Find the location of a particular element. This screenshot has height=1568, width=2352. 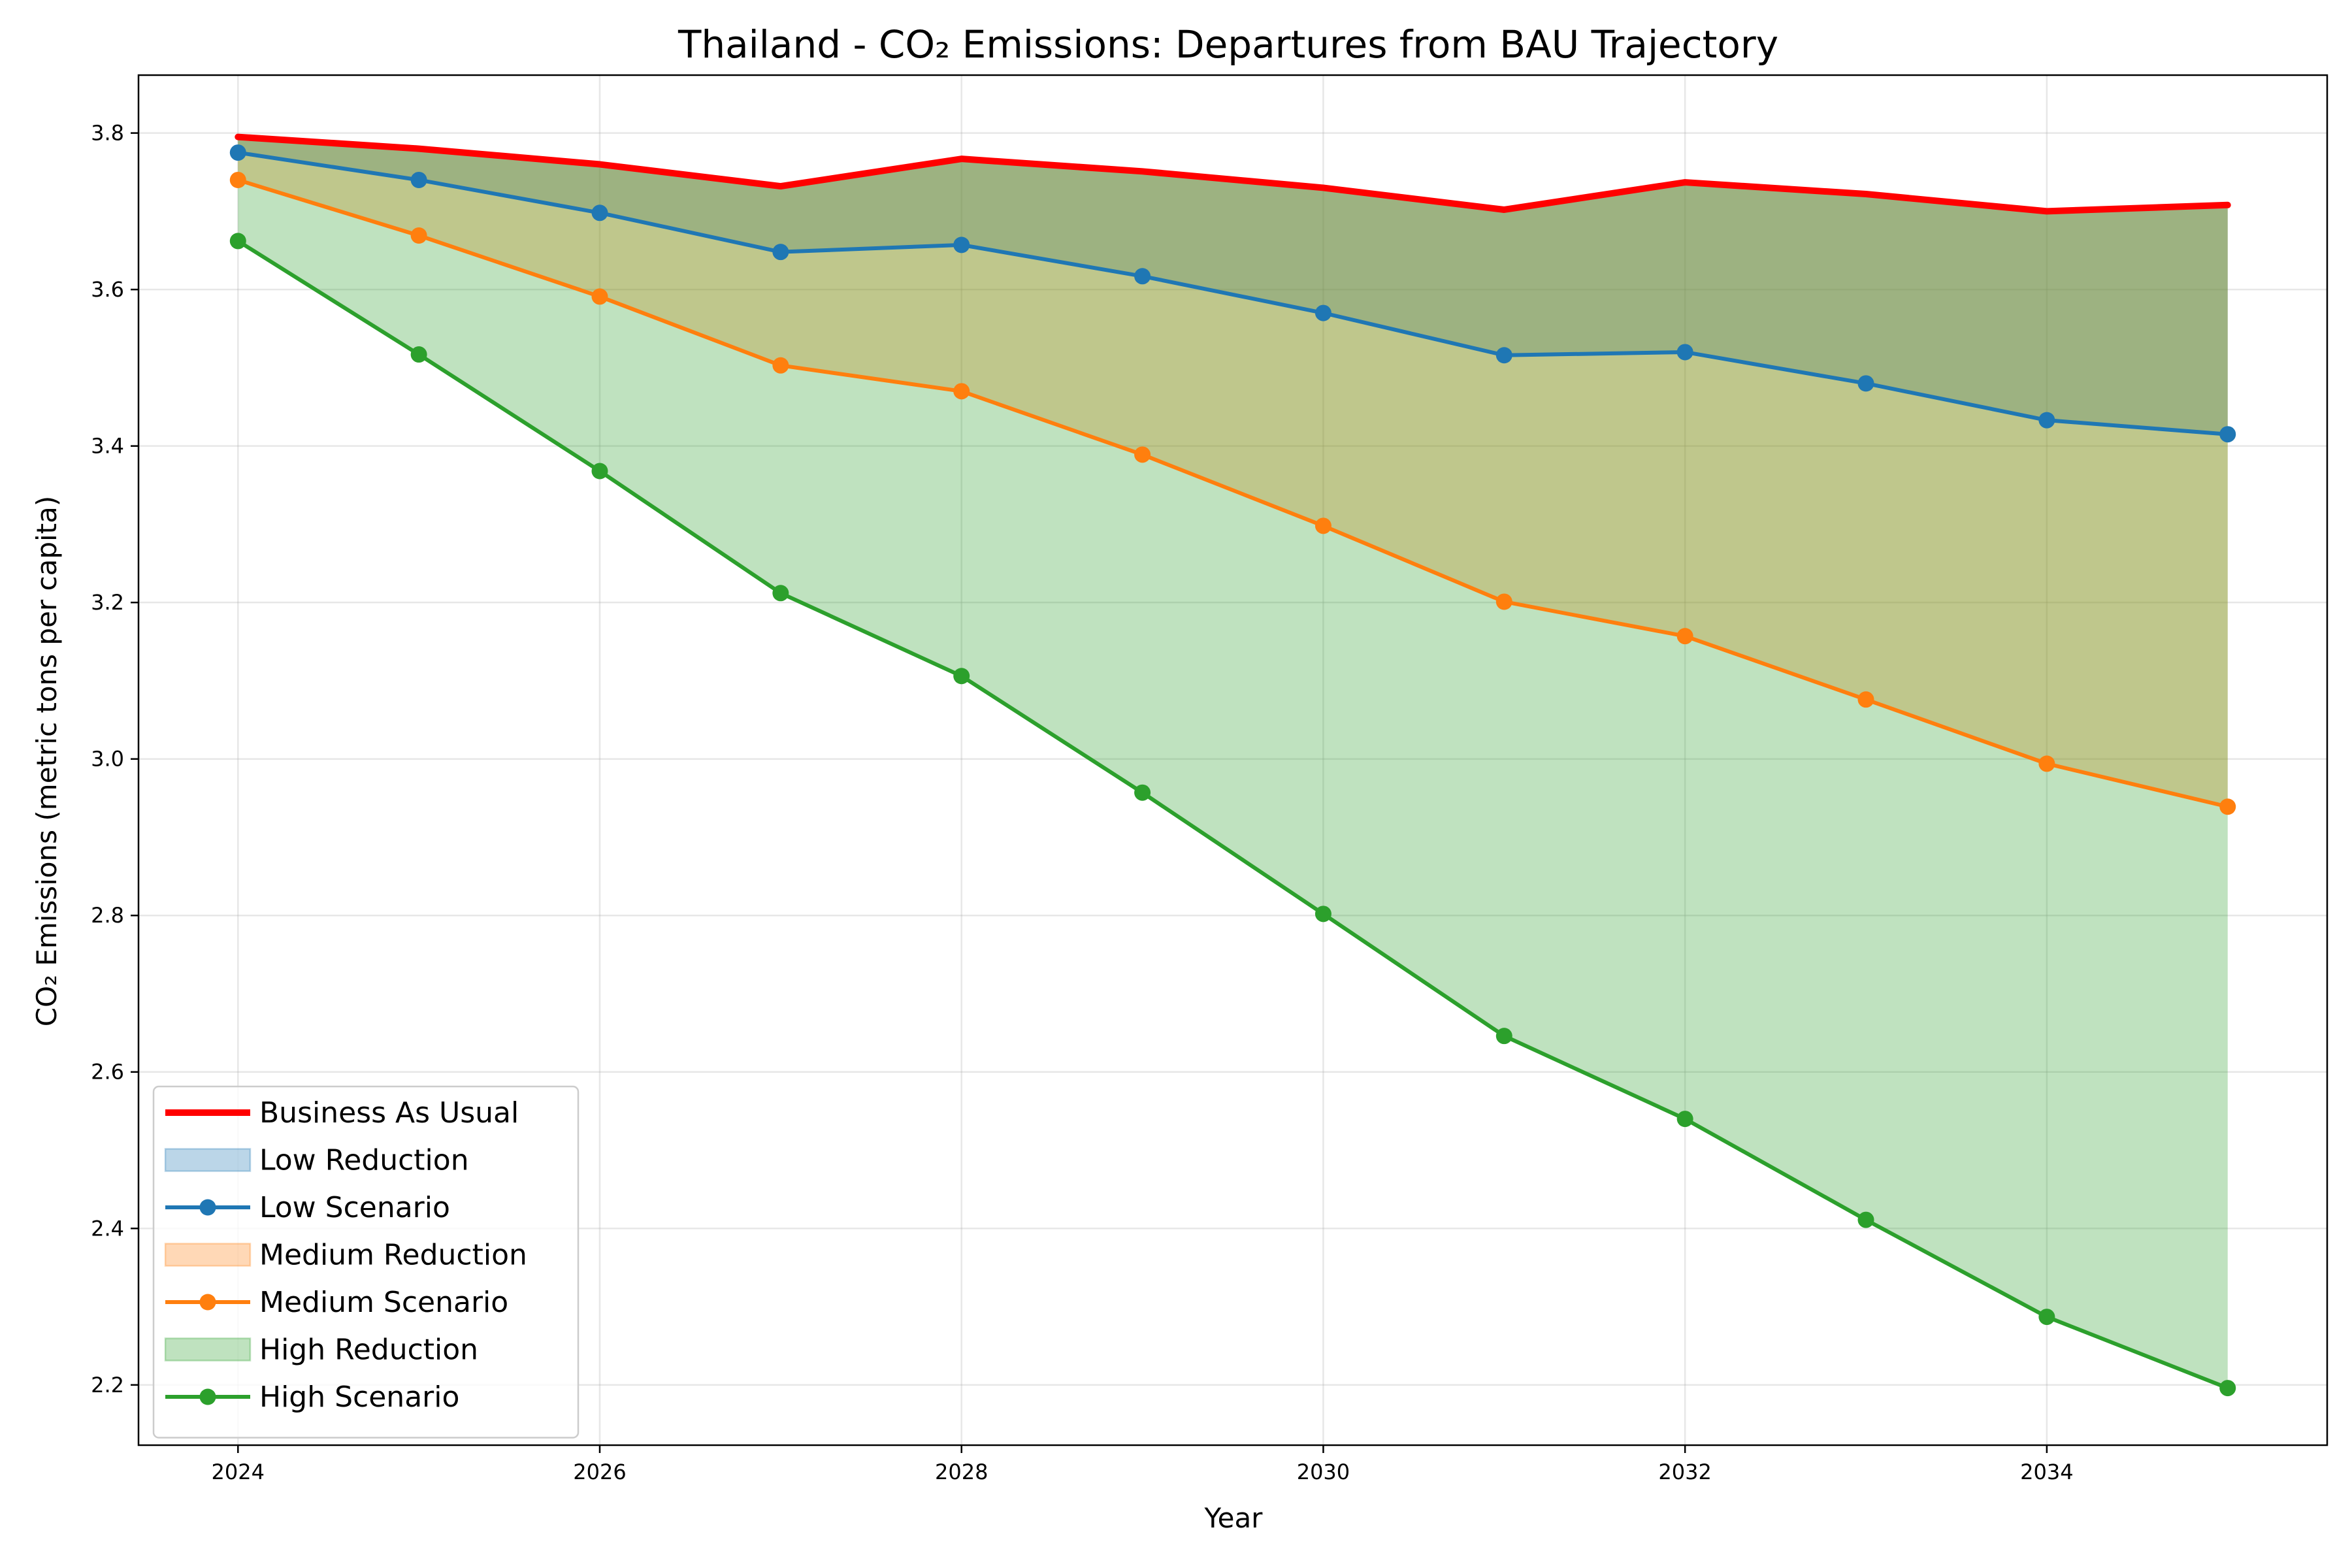

x-tick-label: 2034 is located at coordinates (2046, 1472).